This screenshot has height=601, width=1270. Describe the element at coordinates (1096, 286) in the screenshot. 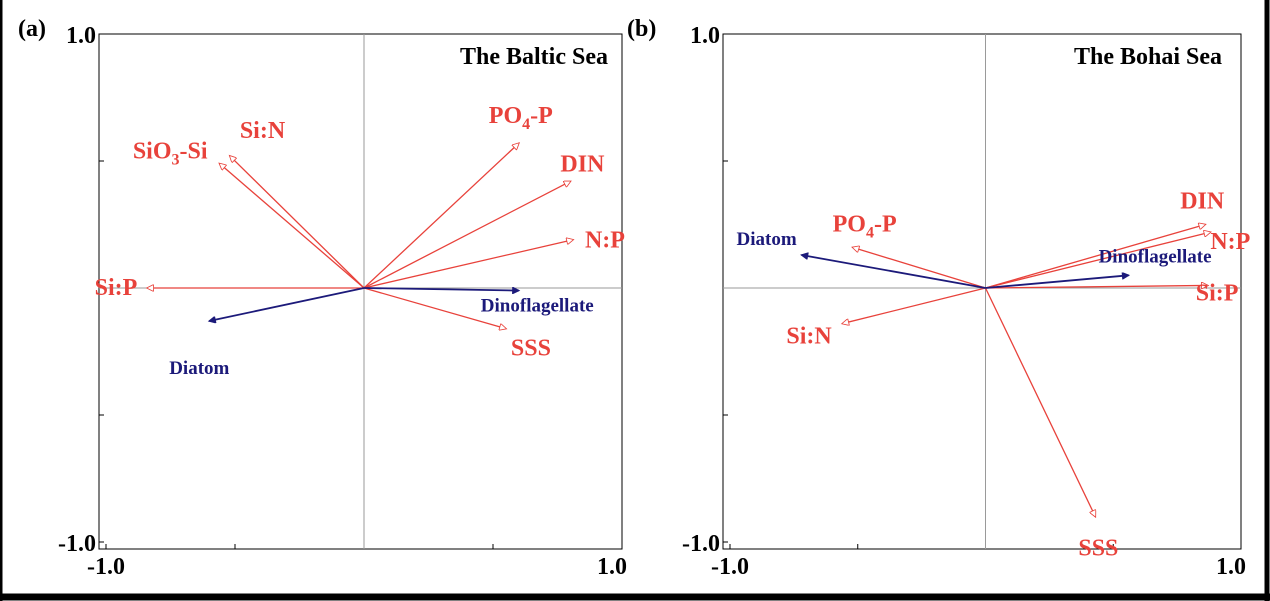

I see `arrow-si-p` at that location.